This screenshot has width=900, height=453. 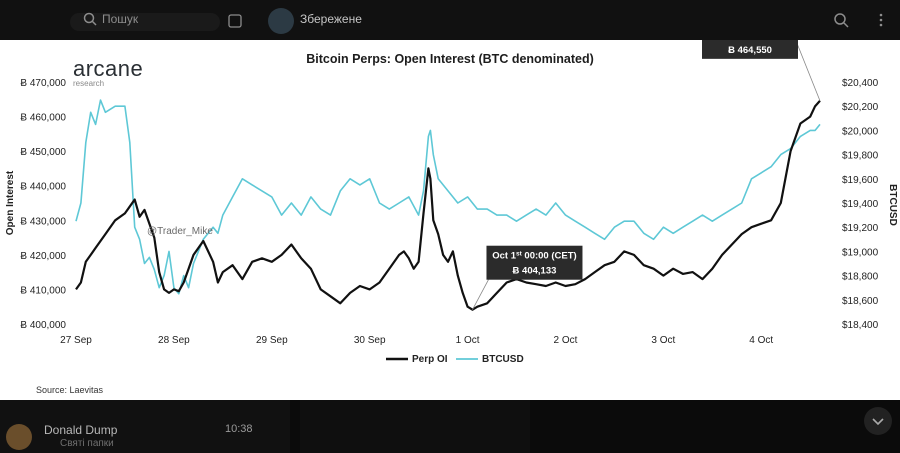 What do you see at coordinates (70, 390) in the screenshot?
I see `source-note: Source: Laevitas` at bounding box center [70, 390].